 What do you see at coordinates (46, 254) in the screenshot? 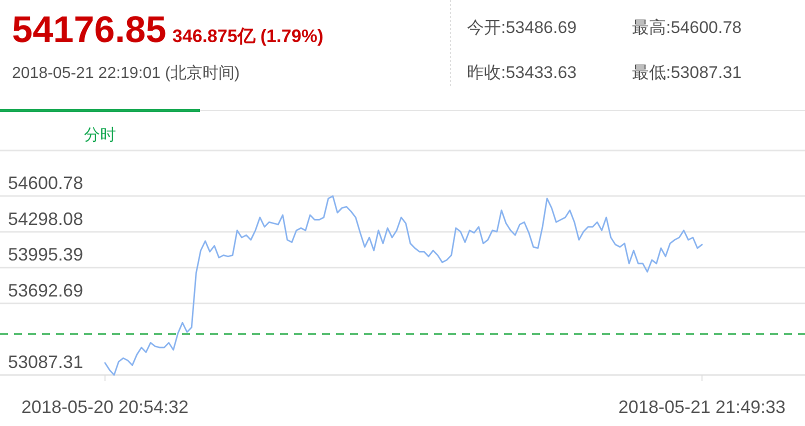
I see `y-tick-label: 53995.39` at bounding box center [46, 254].